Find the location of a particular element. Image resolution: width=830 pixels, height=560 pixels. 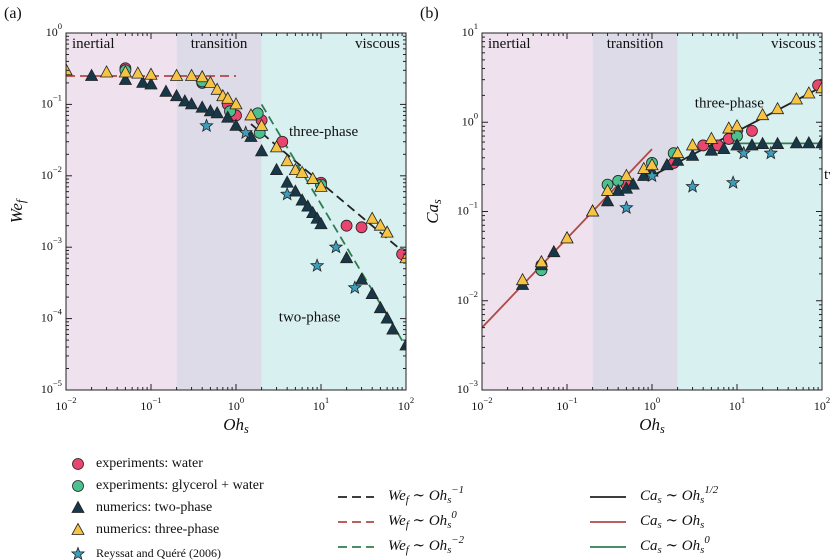

legend-label: Wef ∼ Ohs−2​ is located at coordinates (426, 545).